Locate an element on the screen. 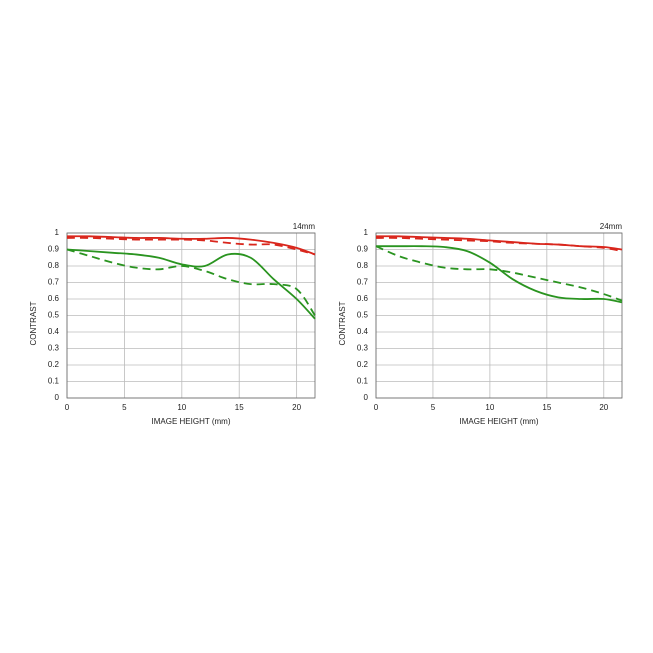  chart-title: 14mm is located at coordinates (304, 226).